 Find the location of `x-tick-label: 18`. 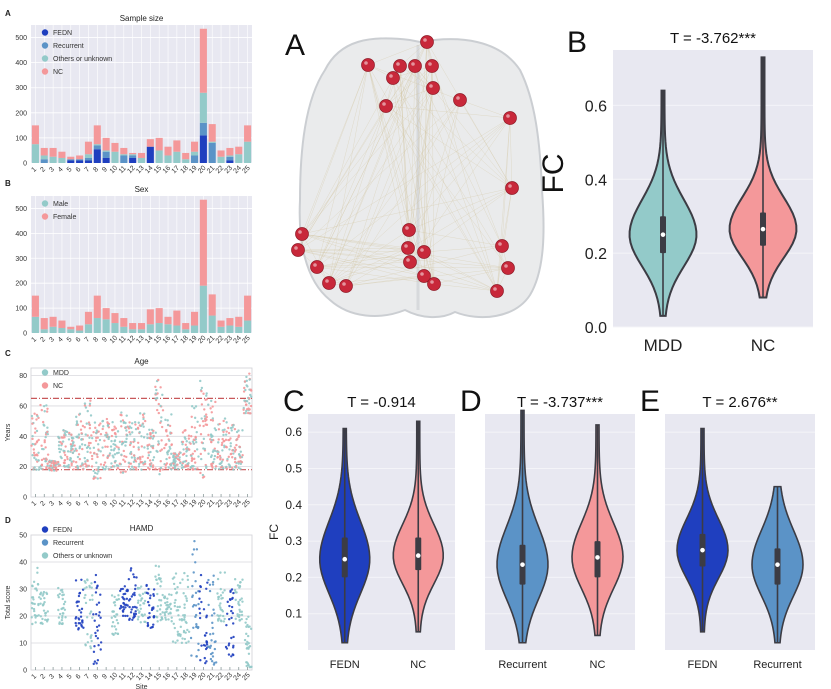

x-tick-label: 18 is located at coordinates (184, 170).